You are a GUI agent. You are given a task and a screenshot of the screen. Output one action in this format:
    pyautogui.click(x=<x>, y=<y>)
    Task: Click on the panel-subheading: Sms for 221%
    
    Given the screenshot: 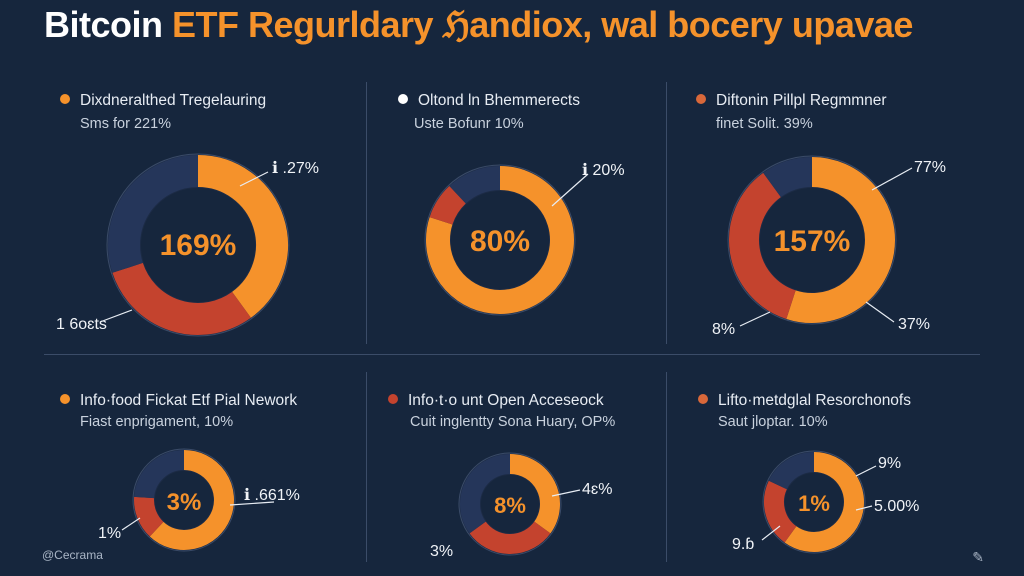 What is the action you would take?
    pyautogui.click(x=126, y=124)
    